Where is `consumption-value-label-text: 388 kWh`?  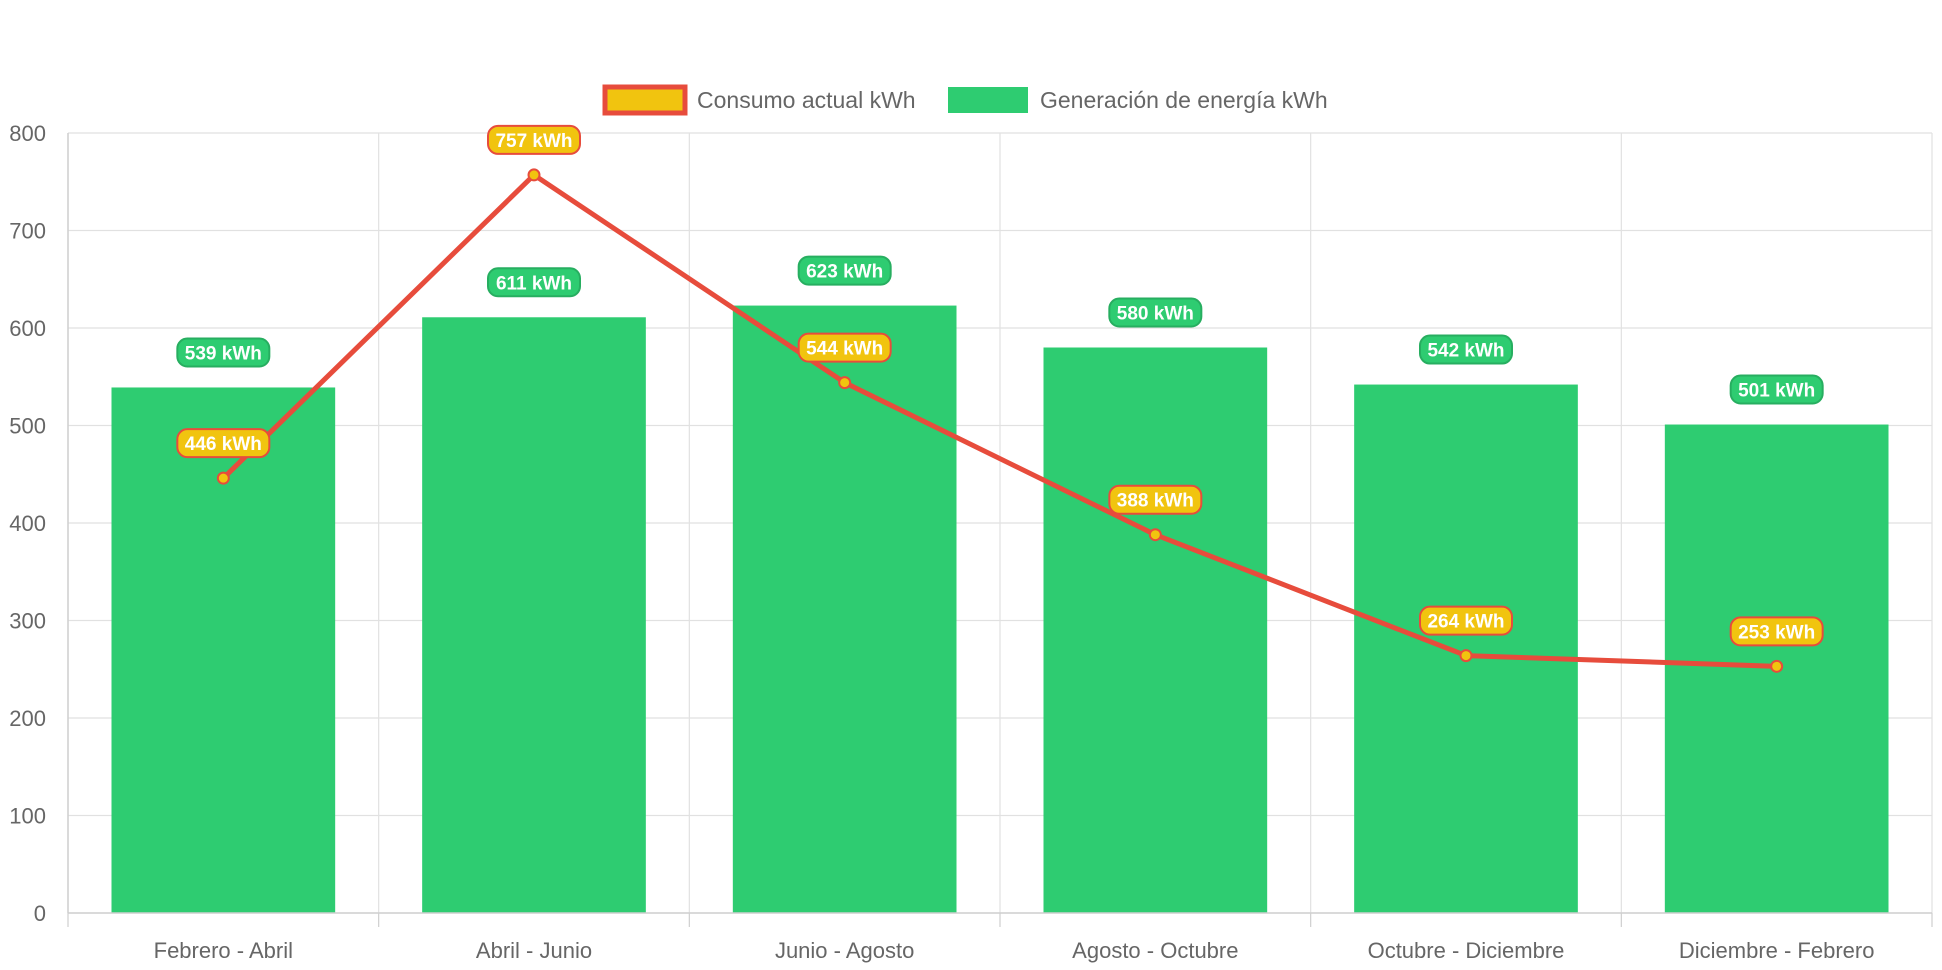
consumption-value-label-text: 388 kWh is located at coordinates (1155, 501).